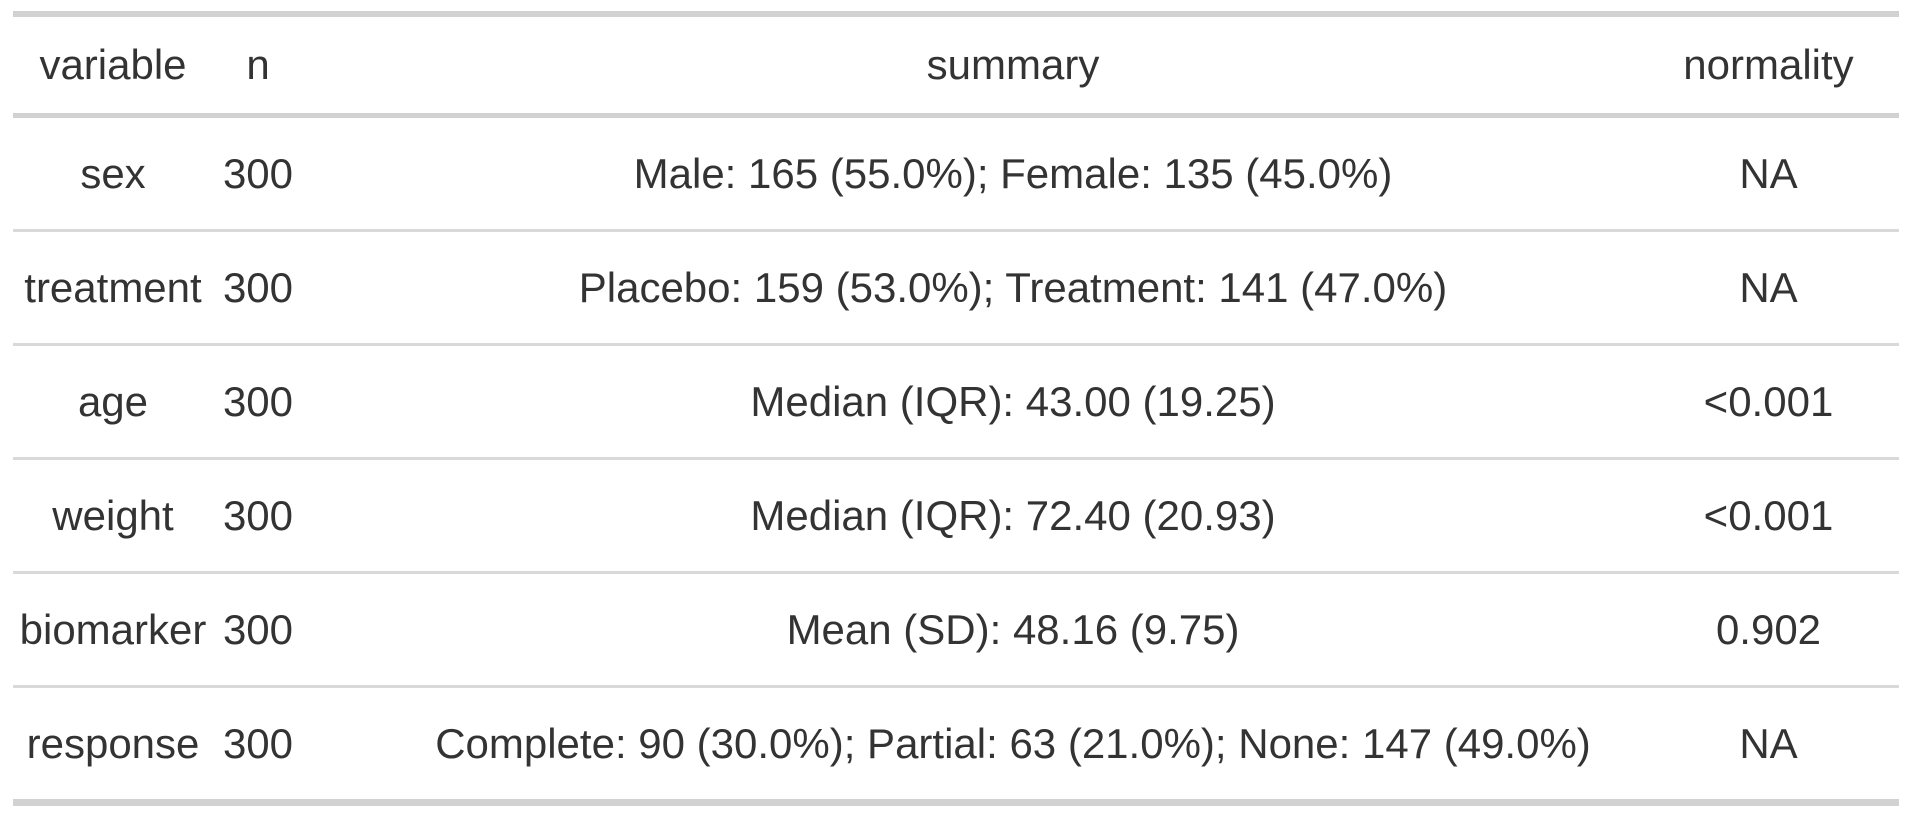  Describe the element at coordinates (993, 630) in the screenshot. I see `cell-summary: Mean (SD): 48.16 (9.75)` at that location.